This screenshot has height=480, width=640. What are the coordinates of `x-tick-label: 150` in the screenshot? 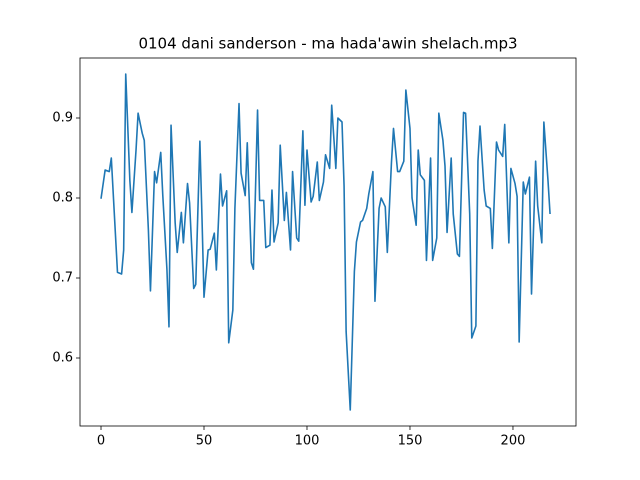 It's located at (410, 441).